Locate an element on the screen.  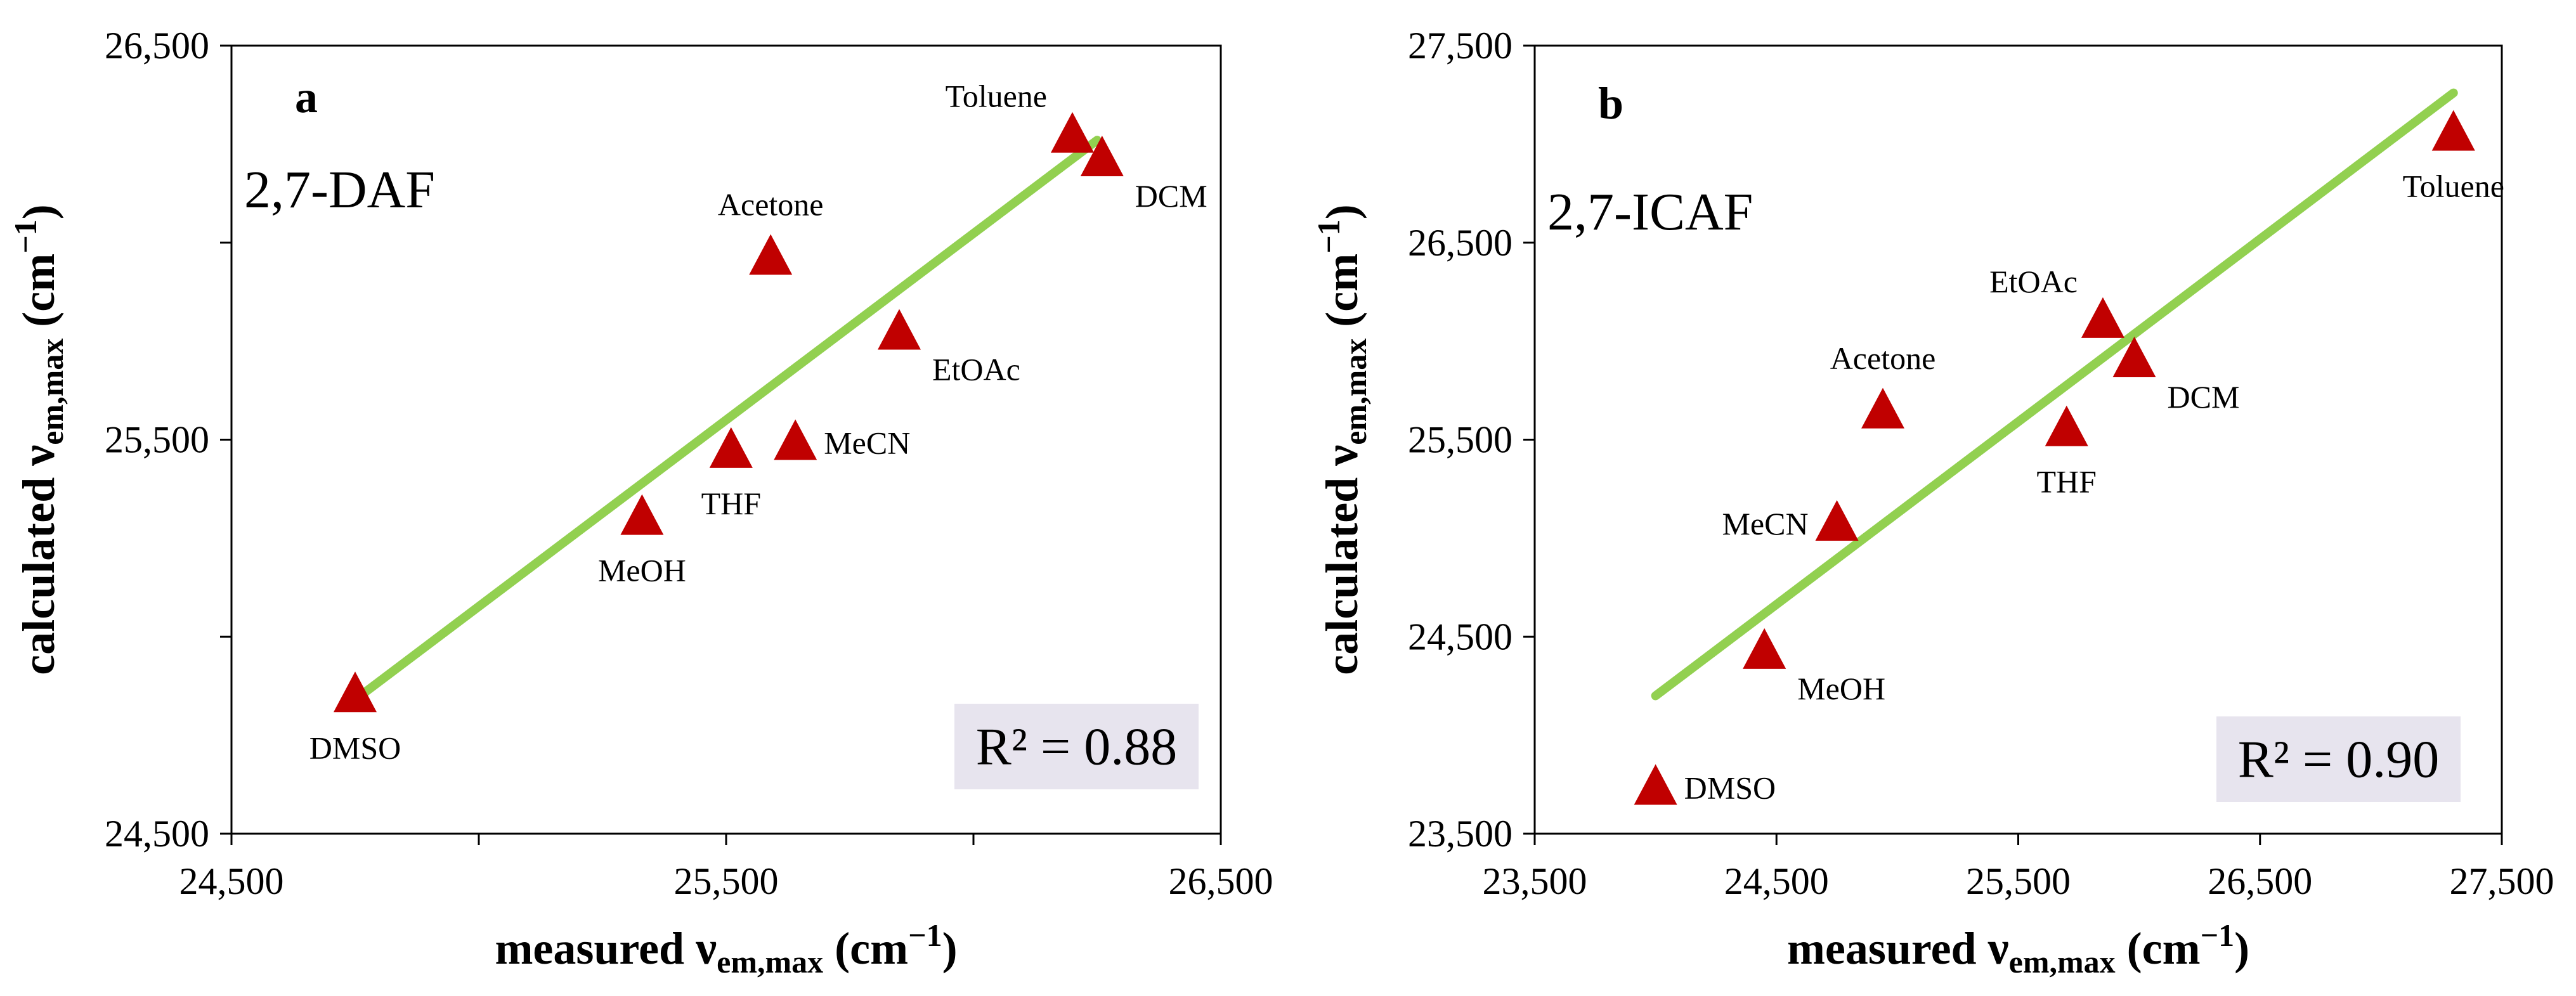
r-squared-value: R² = 0.90 is located at coordinates (2339, 760).